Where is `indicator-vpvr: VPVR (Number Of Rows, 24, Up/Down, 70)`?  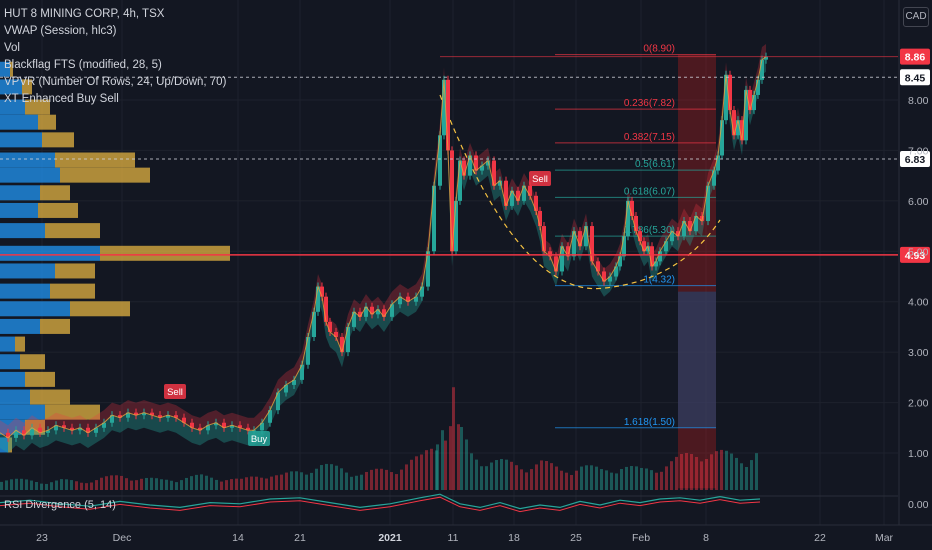 indicator-vpvr: VPVR (Number Of Rows, 24, Up/Down, 70) is located at coordinates (115, 82).